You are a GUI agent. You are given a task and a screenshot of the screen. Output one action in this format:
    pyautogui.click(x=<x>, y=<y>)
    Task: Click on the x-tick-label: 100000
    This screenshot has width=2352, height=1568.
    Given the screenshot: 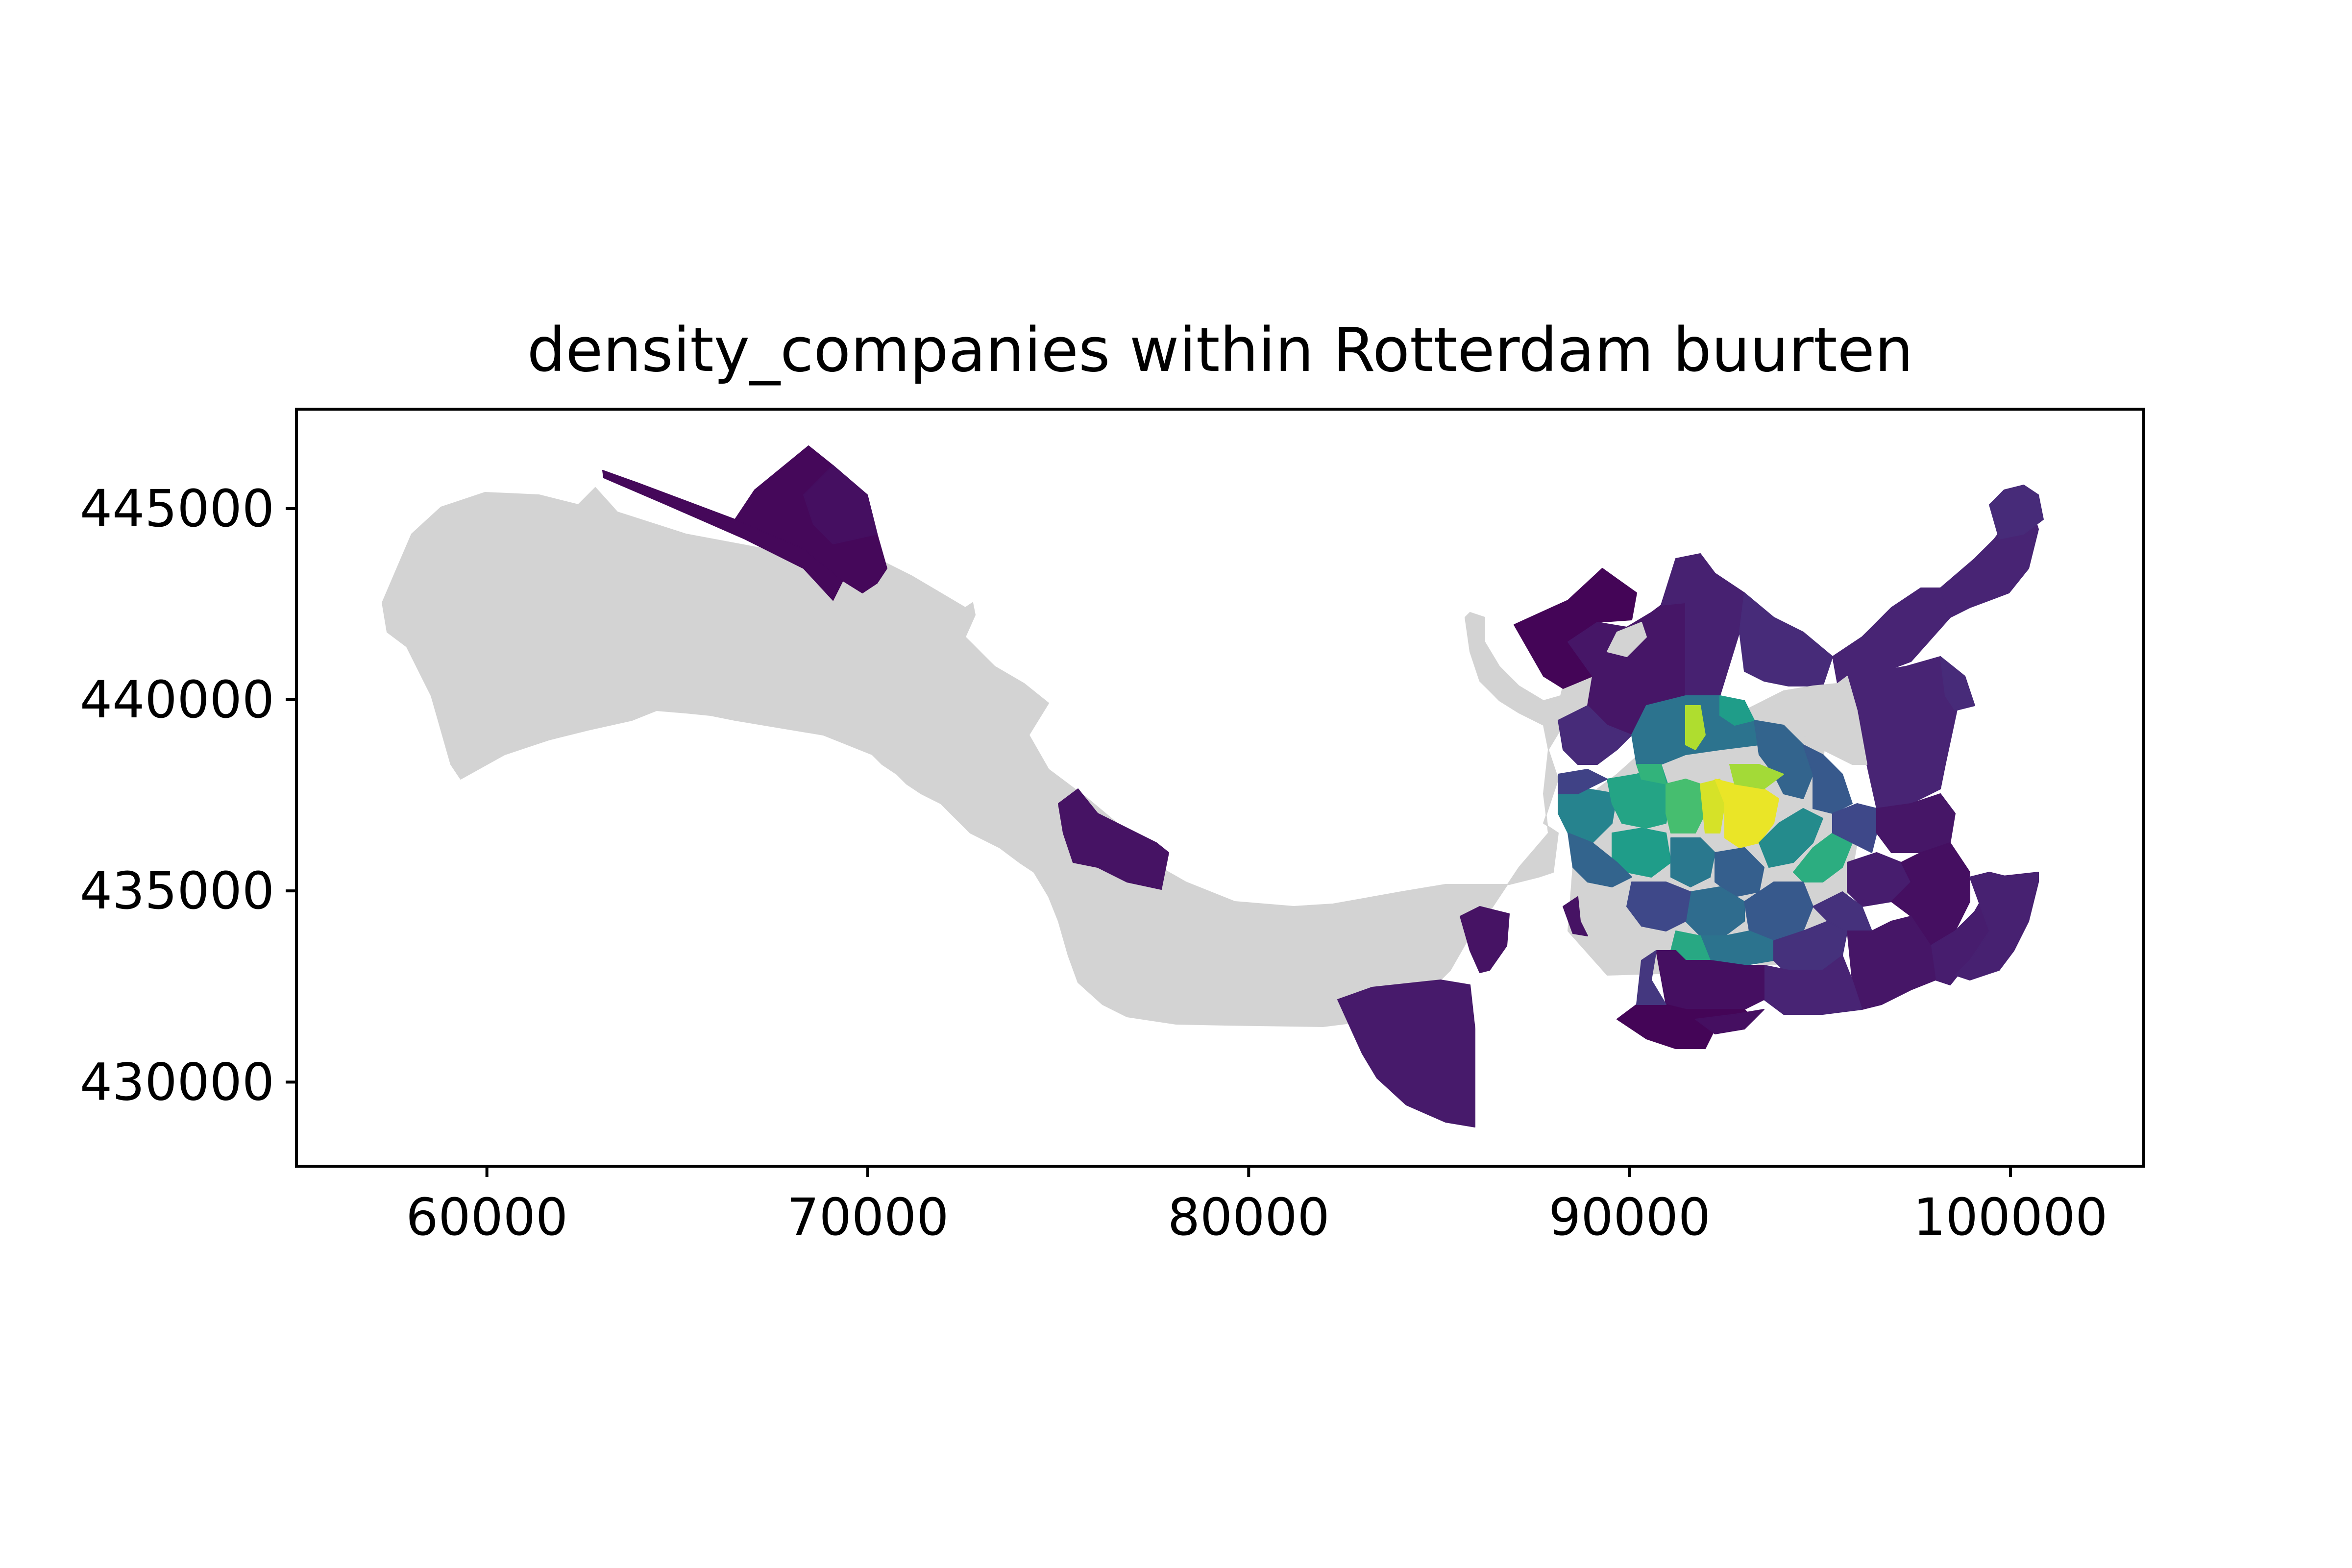 What is the action you would take?
    pyautogui.click(x=2010, y=1217)
    